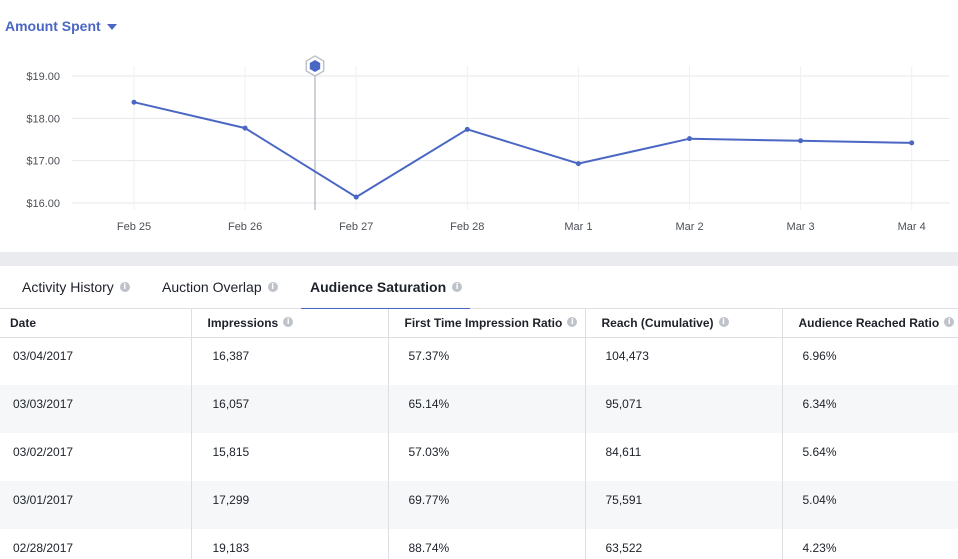 This screenshot has width=958, height=559. What do you see at coordinates (684, 409) in the screenshot?
I see `cell-reach: 95,071` at bounding box center [684, 409].